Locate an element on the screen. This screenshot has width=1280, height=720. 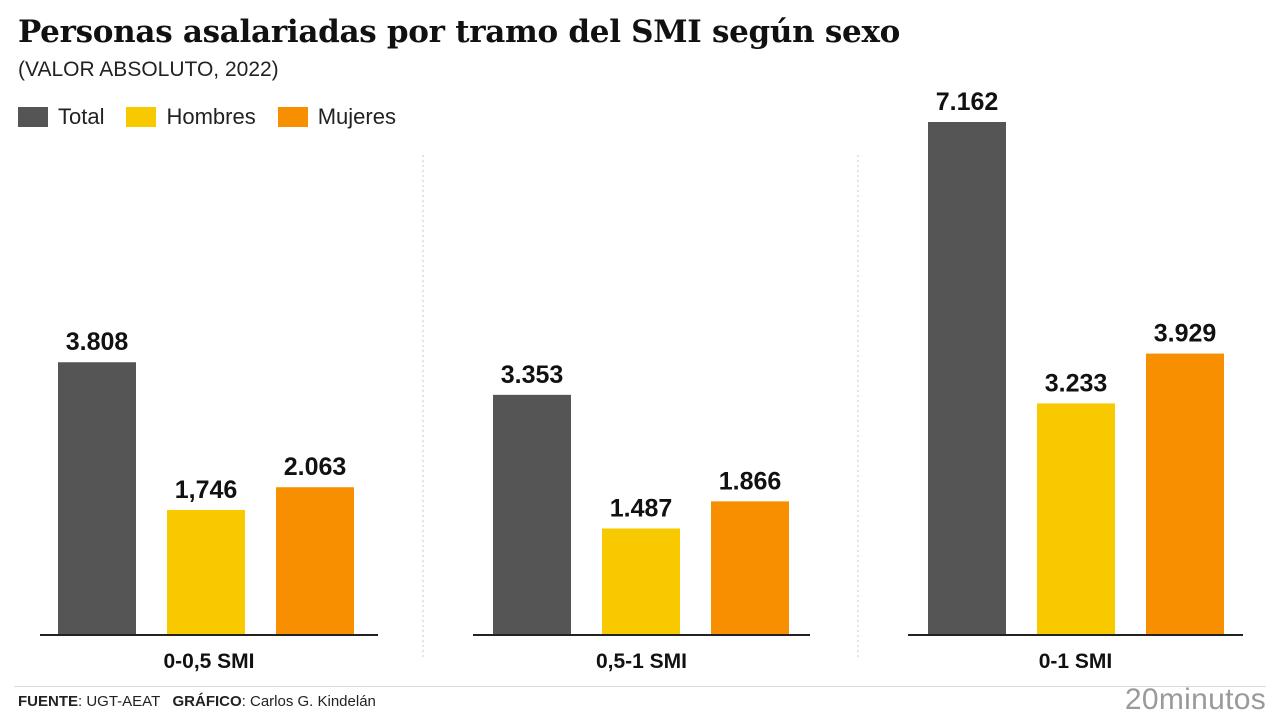
legend-swatch-mujeres is located at coordinates (292, 117).